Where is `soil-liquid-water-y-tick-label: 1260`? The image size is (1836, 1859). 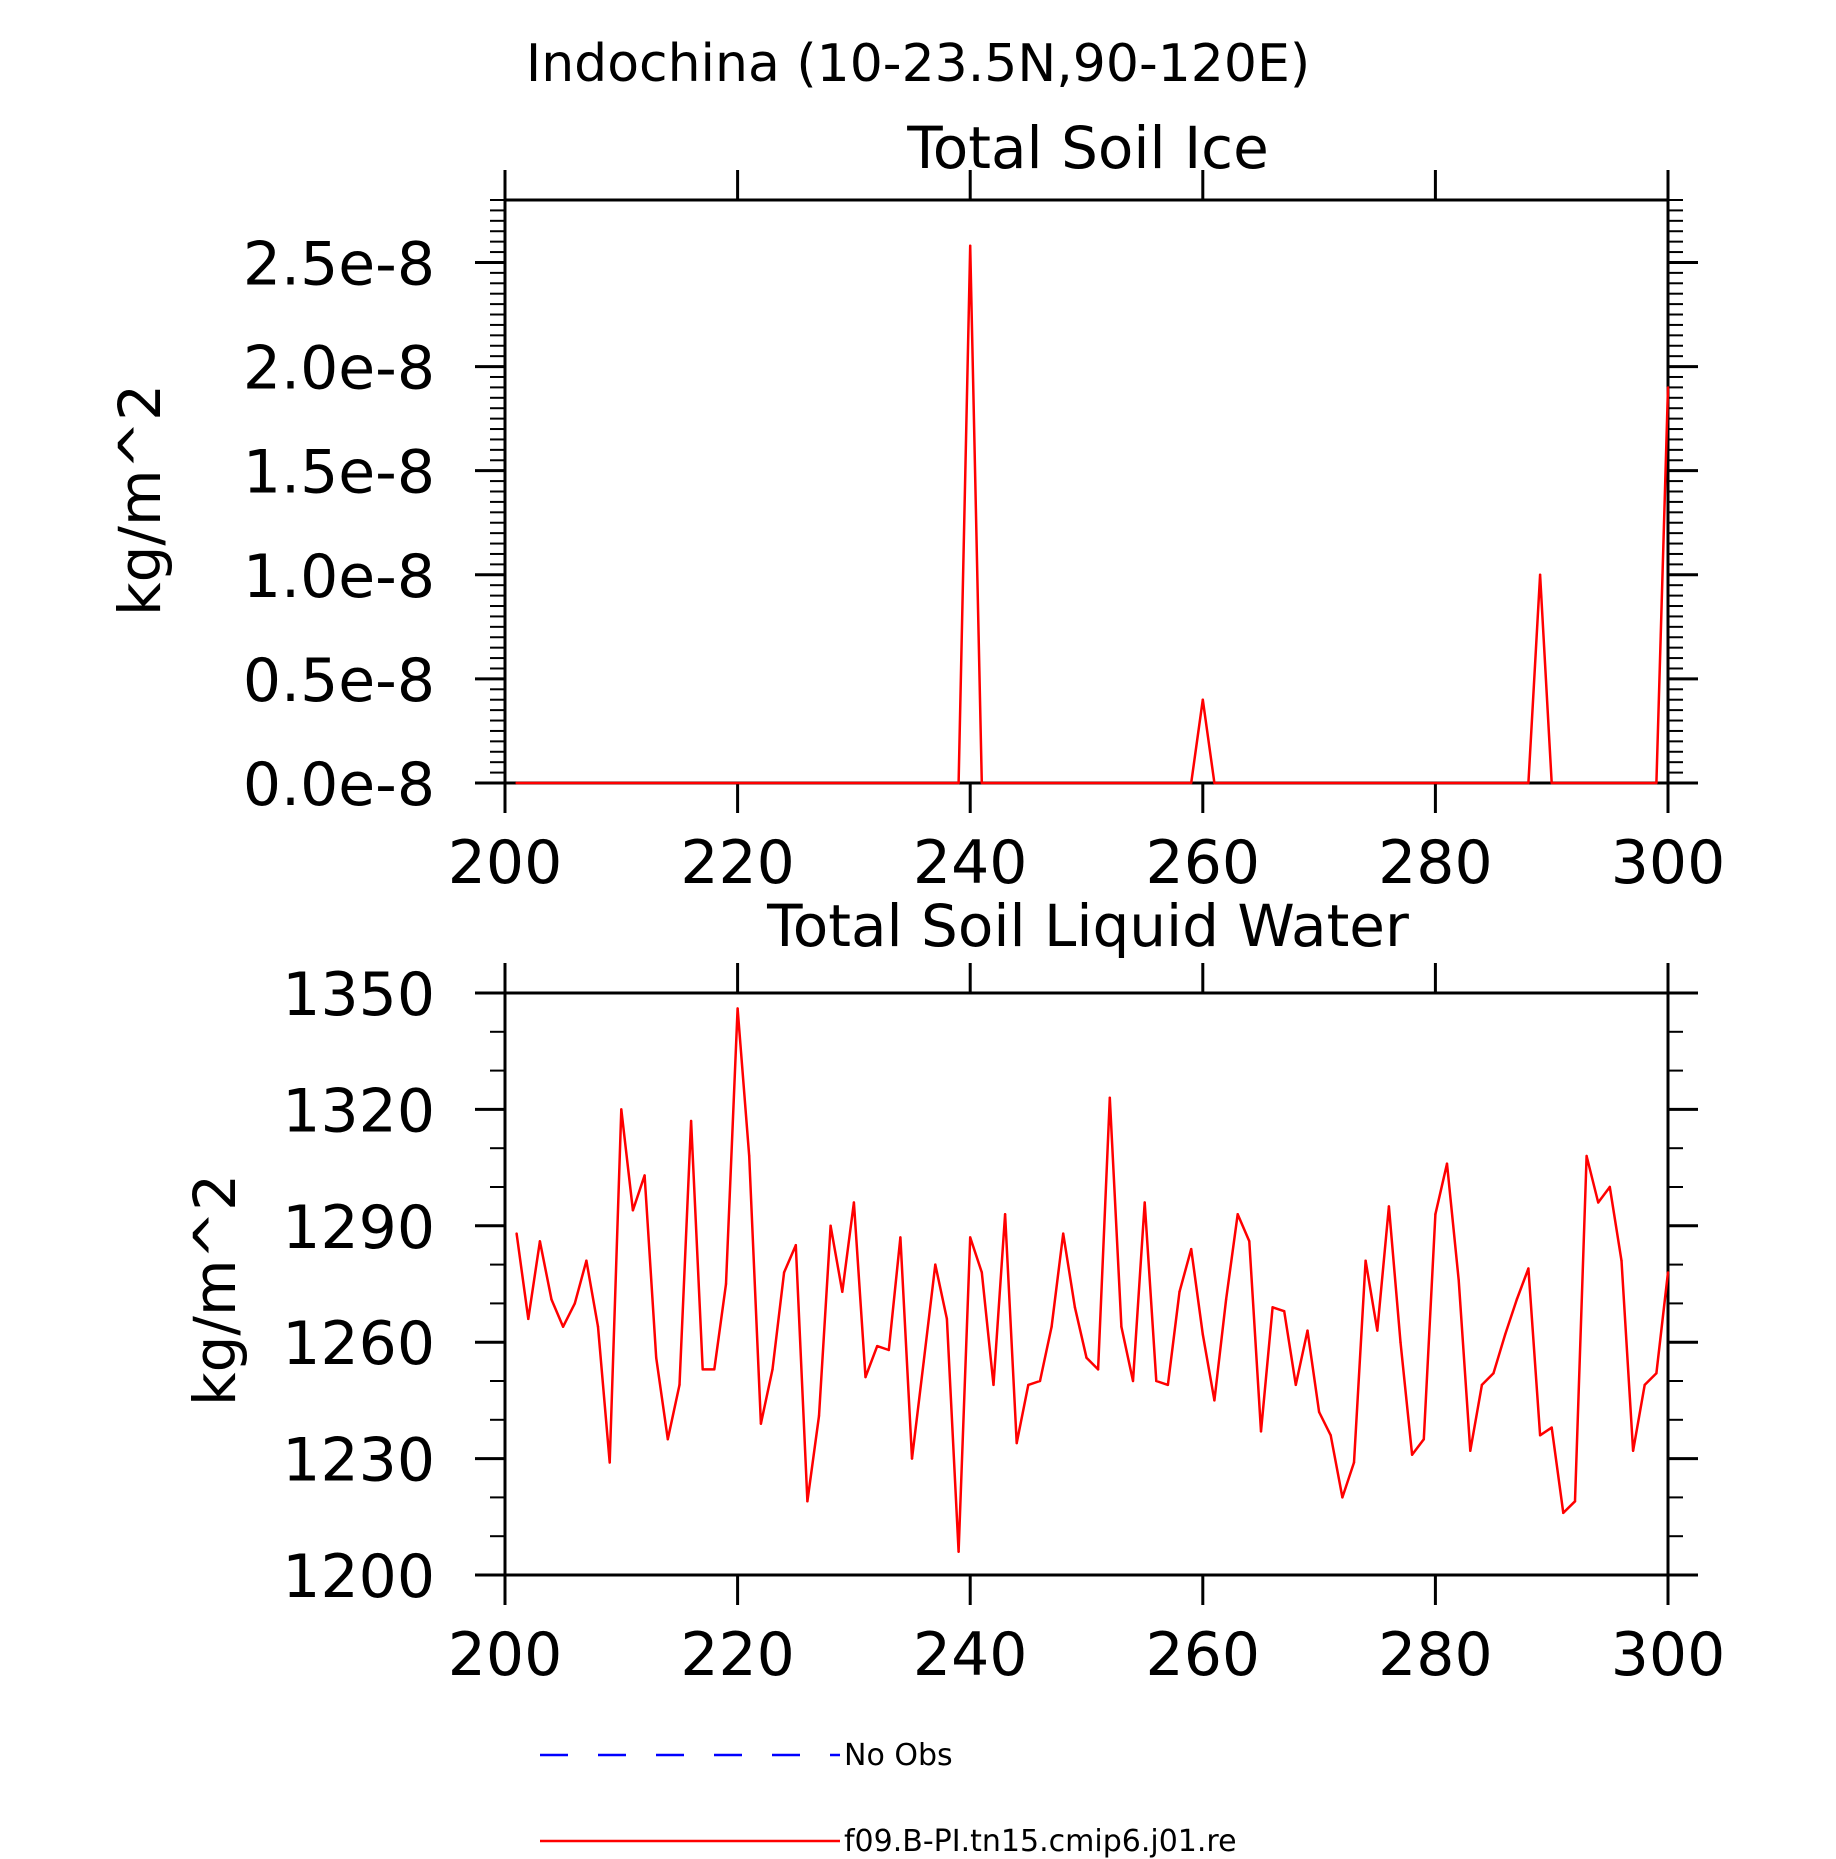 soil-liquid-water-y-tick-label: 1260 is located at coordinates (358, 1344).